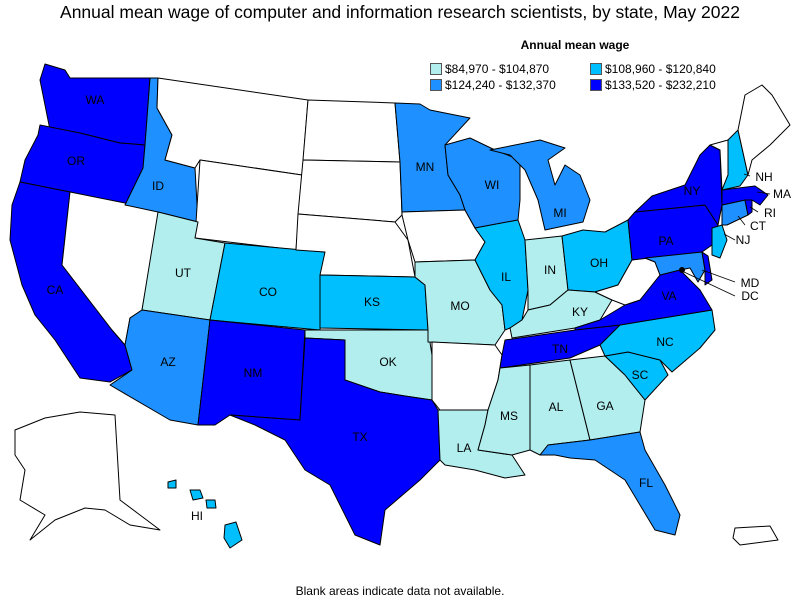 This screenshot has height=600, width=800. I want to click on legend-label-tier-1: $84,970 - $104,870, so click(497, 69).